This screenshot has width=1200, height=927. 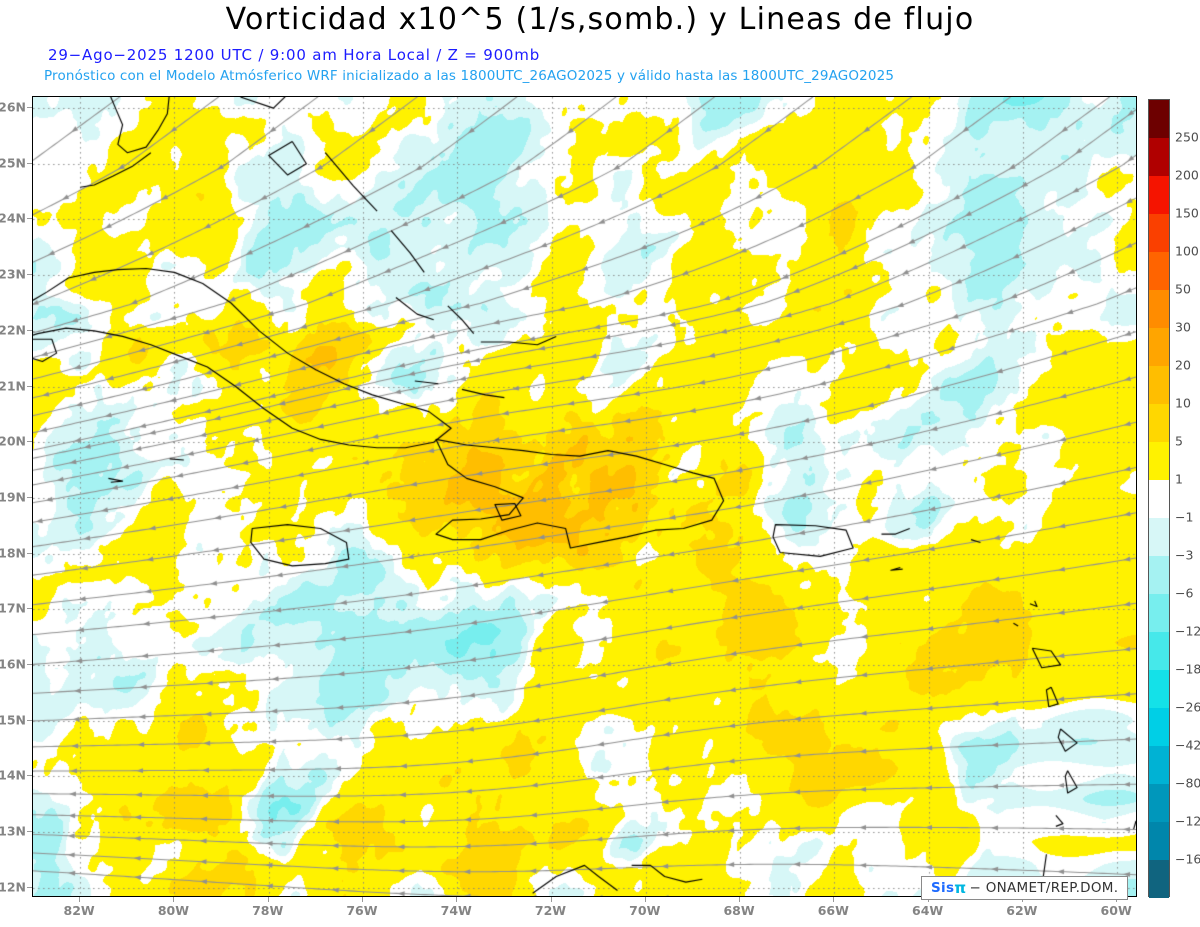 What do you see at coordinates (13, 107) in the screenshot?
I see `lat-tick-label: 26N` at bounding box center [13, 107].